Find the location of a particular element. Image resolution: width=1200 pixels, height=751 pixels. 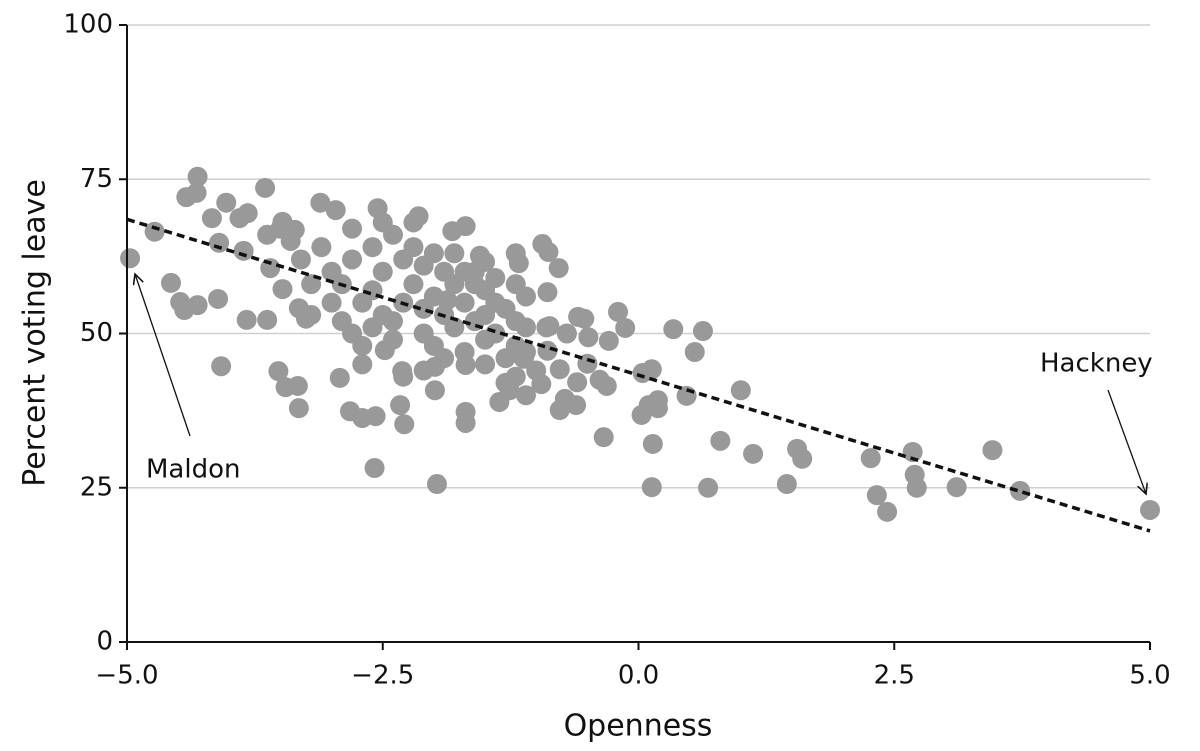

y-tick-label: 25 is located at coordinates (96, 487).